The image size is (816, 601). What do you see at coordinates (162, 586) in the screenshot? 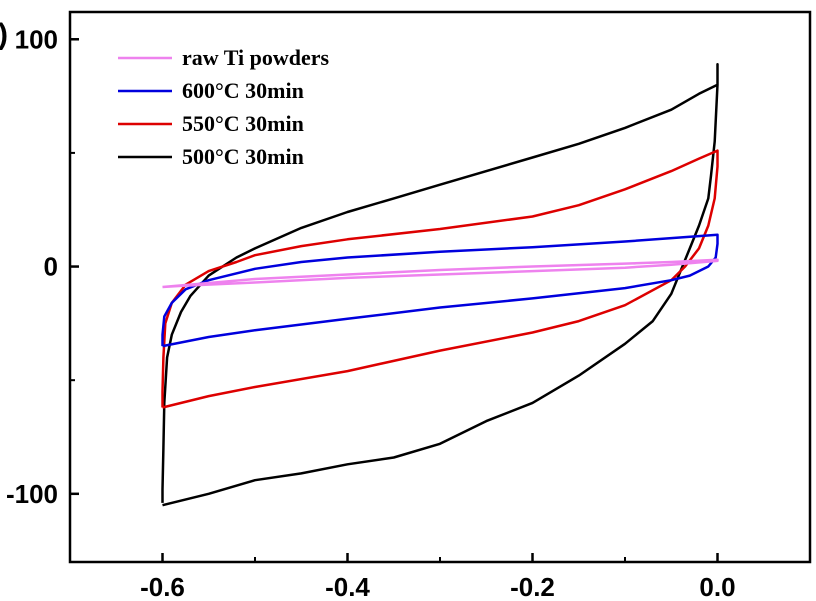
I see `x-tick-label: -0.6` at bounding box center [162, 586].